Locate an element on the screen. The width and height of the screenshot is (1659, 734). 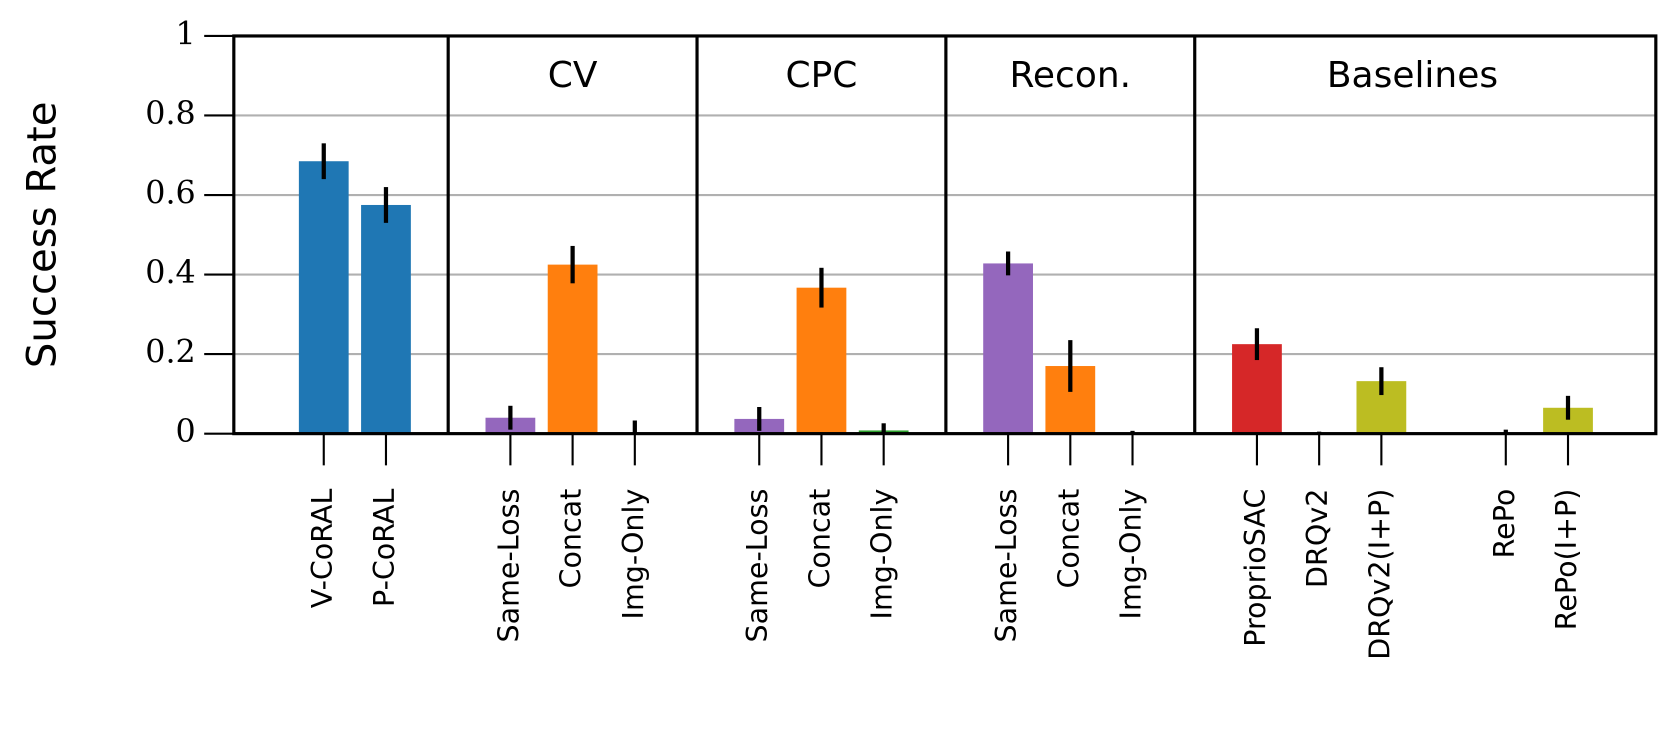
y-tick-label: 0.4 is located at coordinates (170, 273).